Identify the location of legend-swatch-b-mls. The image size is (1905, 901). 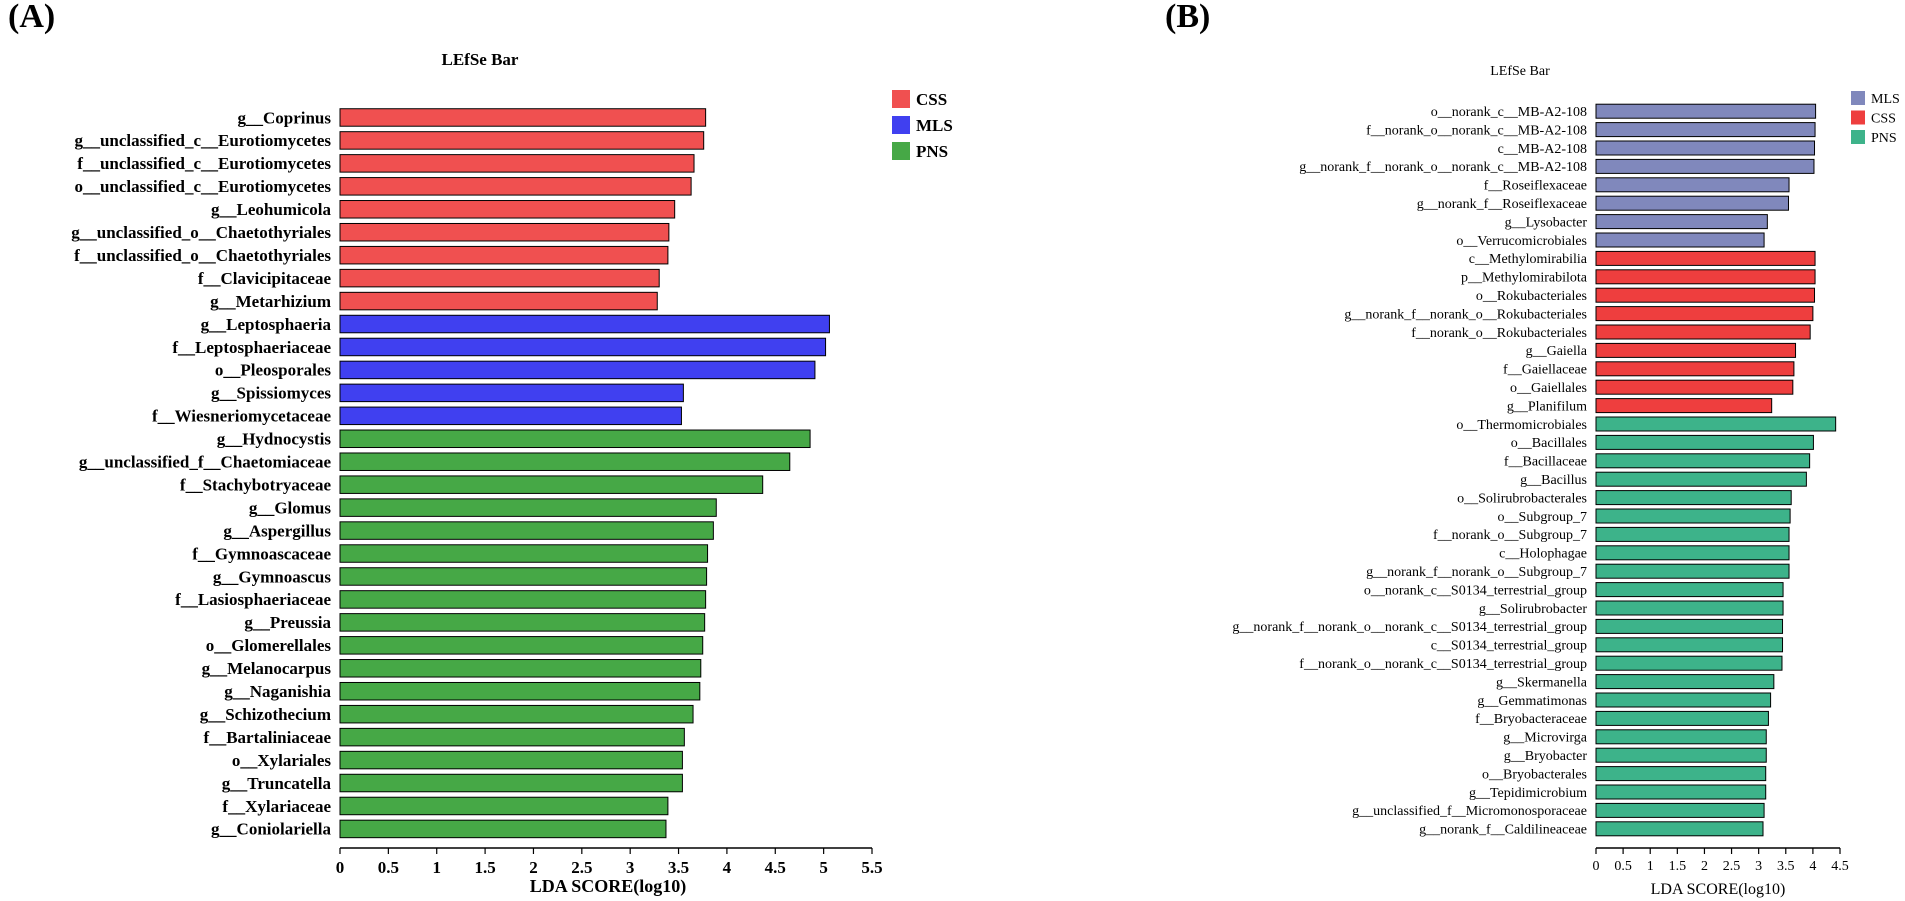
(1858, 98).